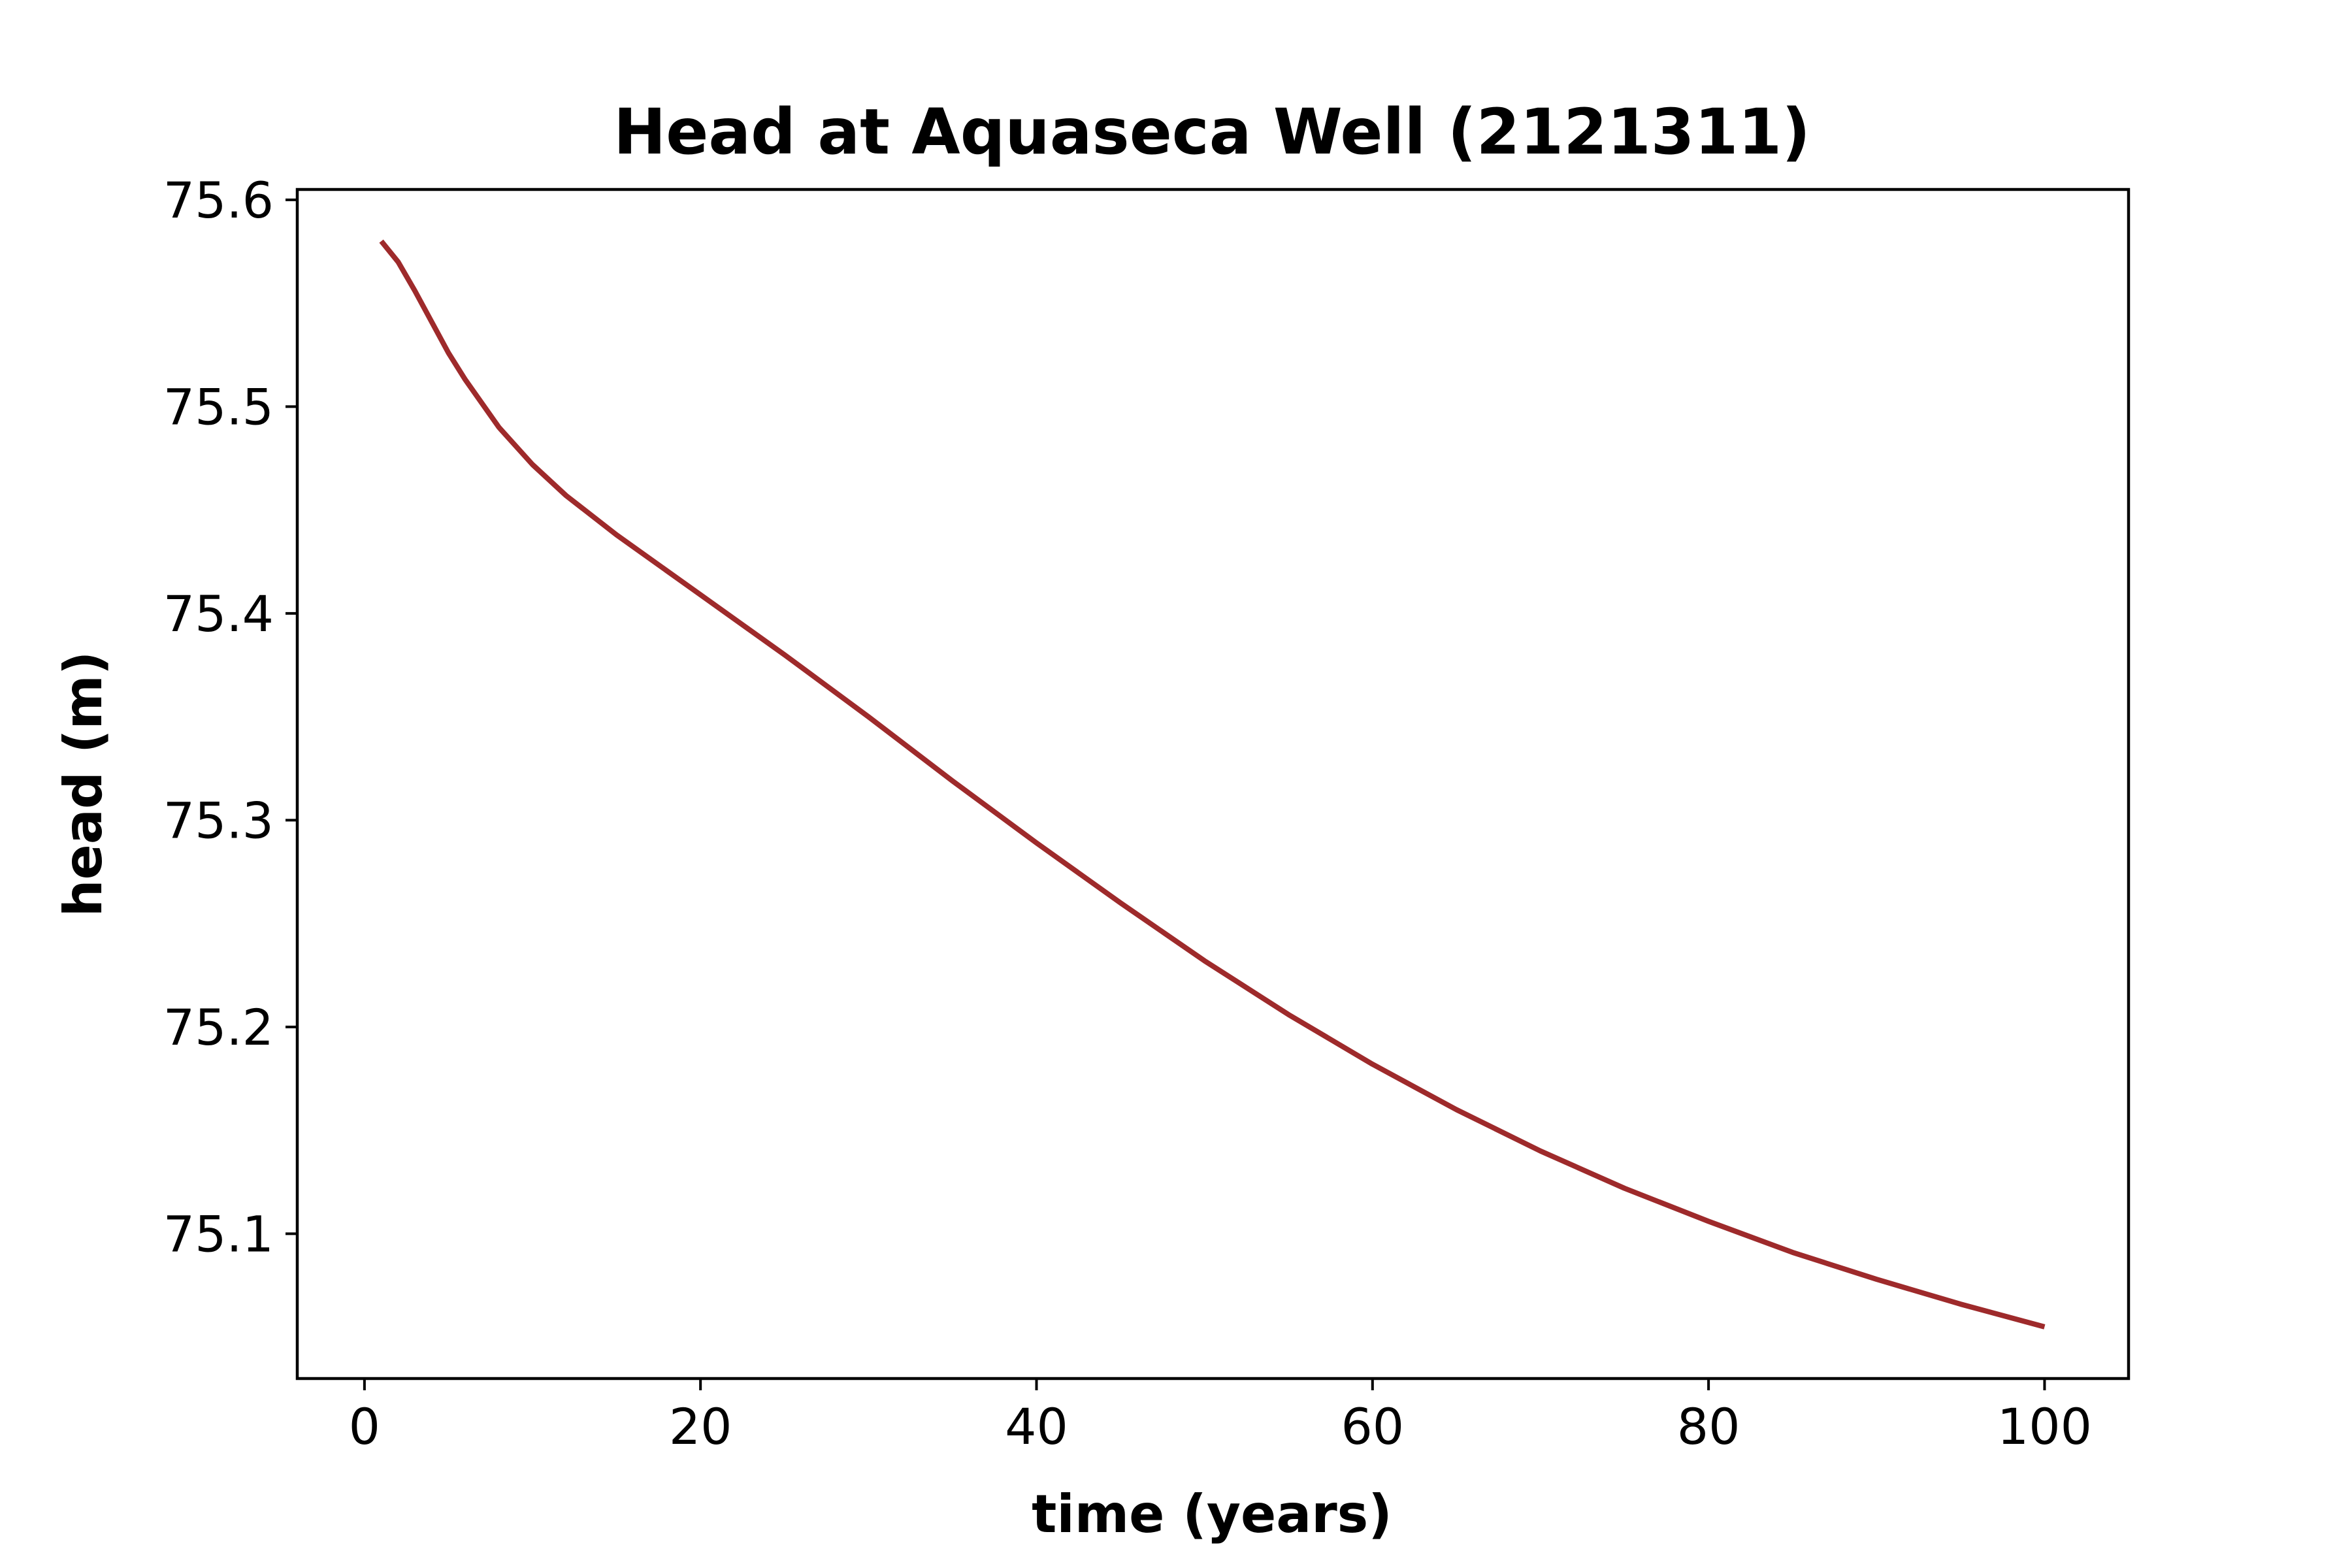  Describe the element at coordinates (218, 1027) in the screenshot. I see `y-tick-label: 75.2` at that location.